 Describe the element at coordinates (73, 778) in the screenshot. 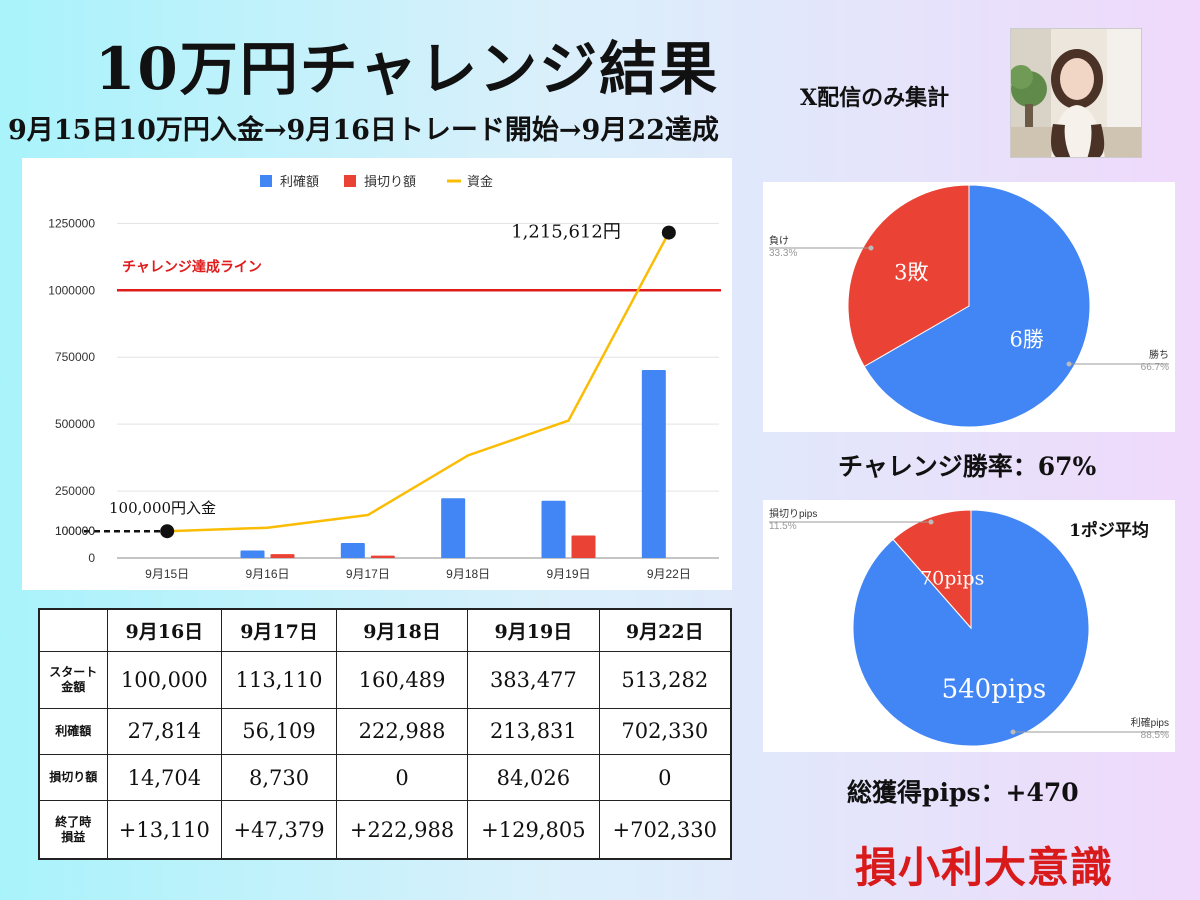

I see `row-label-loss: 損切り額` at that location.